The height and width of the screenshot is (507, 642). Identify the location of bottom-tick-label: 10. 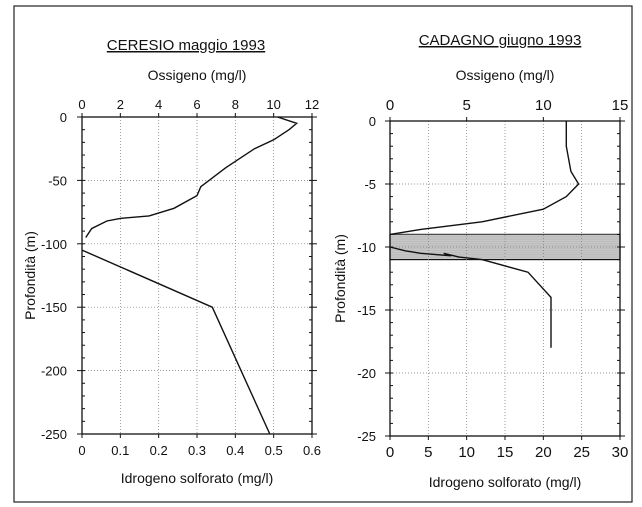
(466, 452).